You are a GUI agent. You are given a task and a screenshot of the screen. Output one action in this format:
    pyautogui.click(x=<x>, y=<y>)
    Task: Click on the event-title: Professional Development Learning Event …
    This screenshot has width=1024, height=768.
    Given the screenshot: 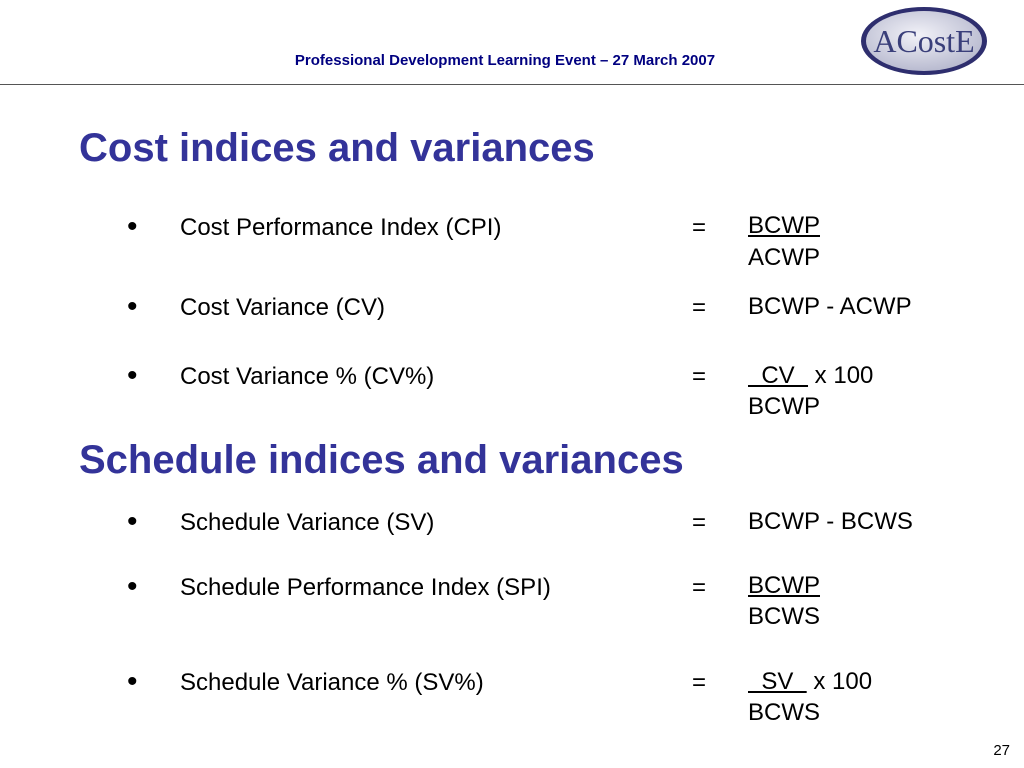 What is the action you would take?
    pyautogui.click(x=505, y=60)
    